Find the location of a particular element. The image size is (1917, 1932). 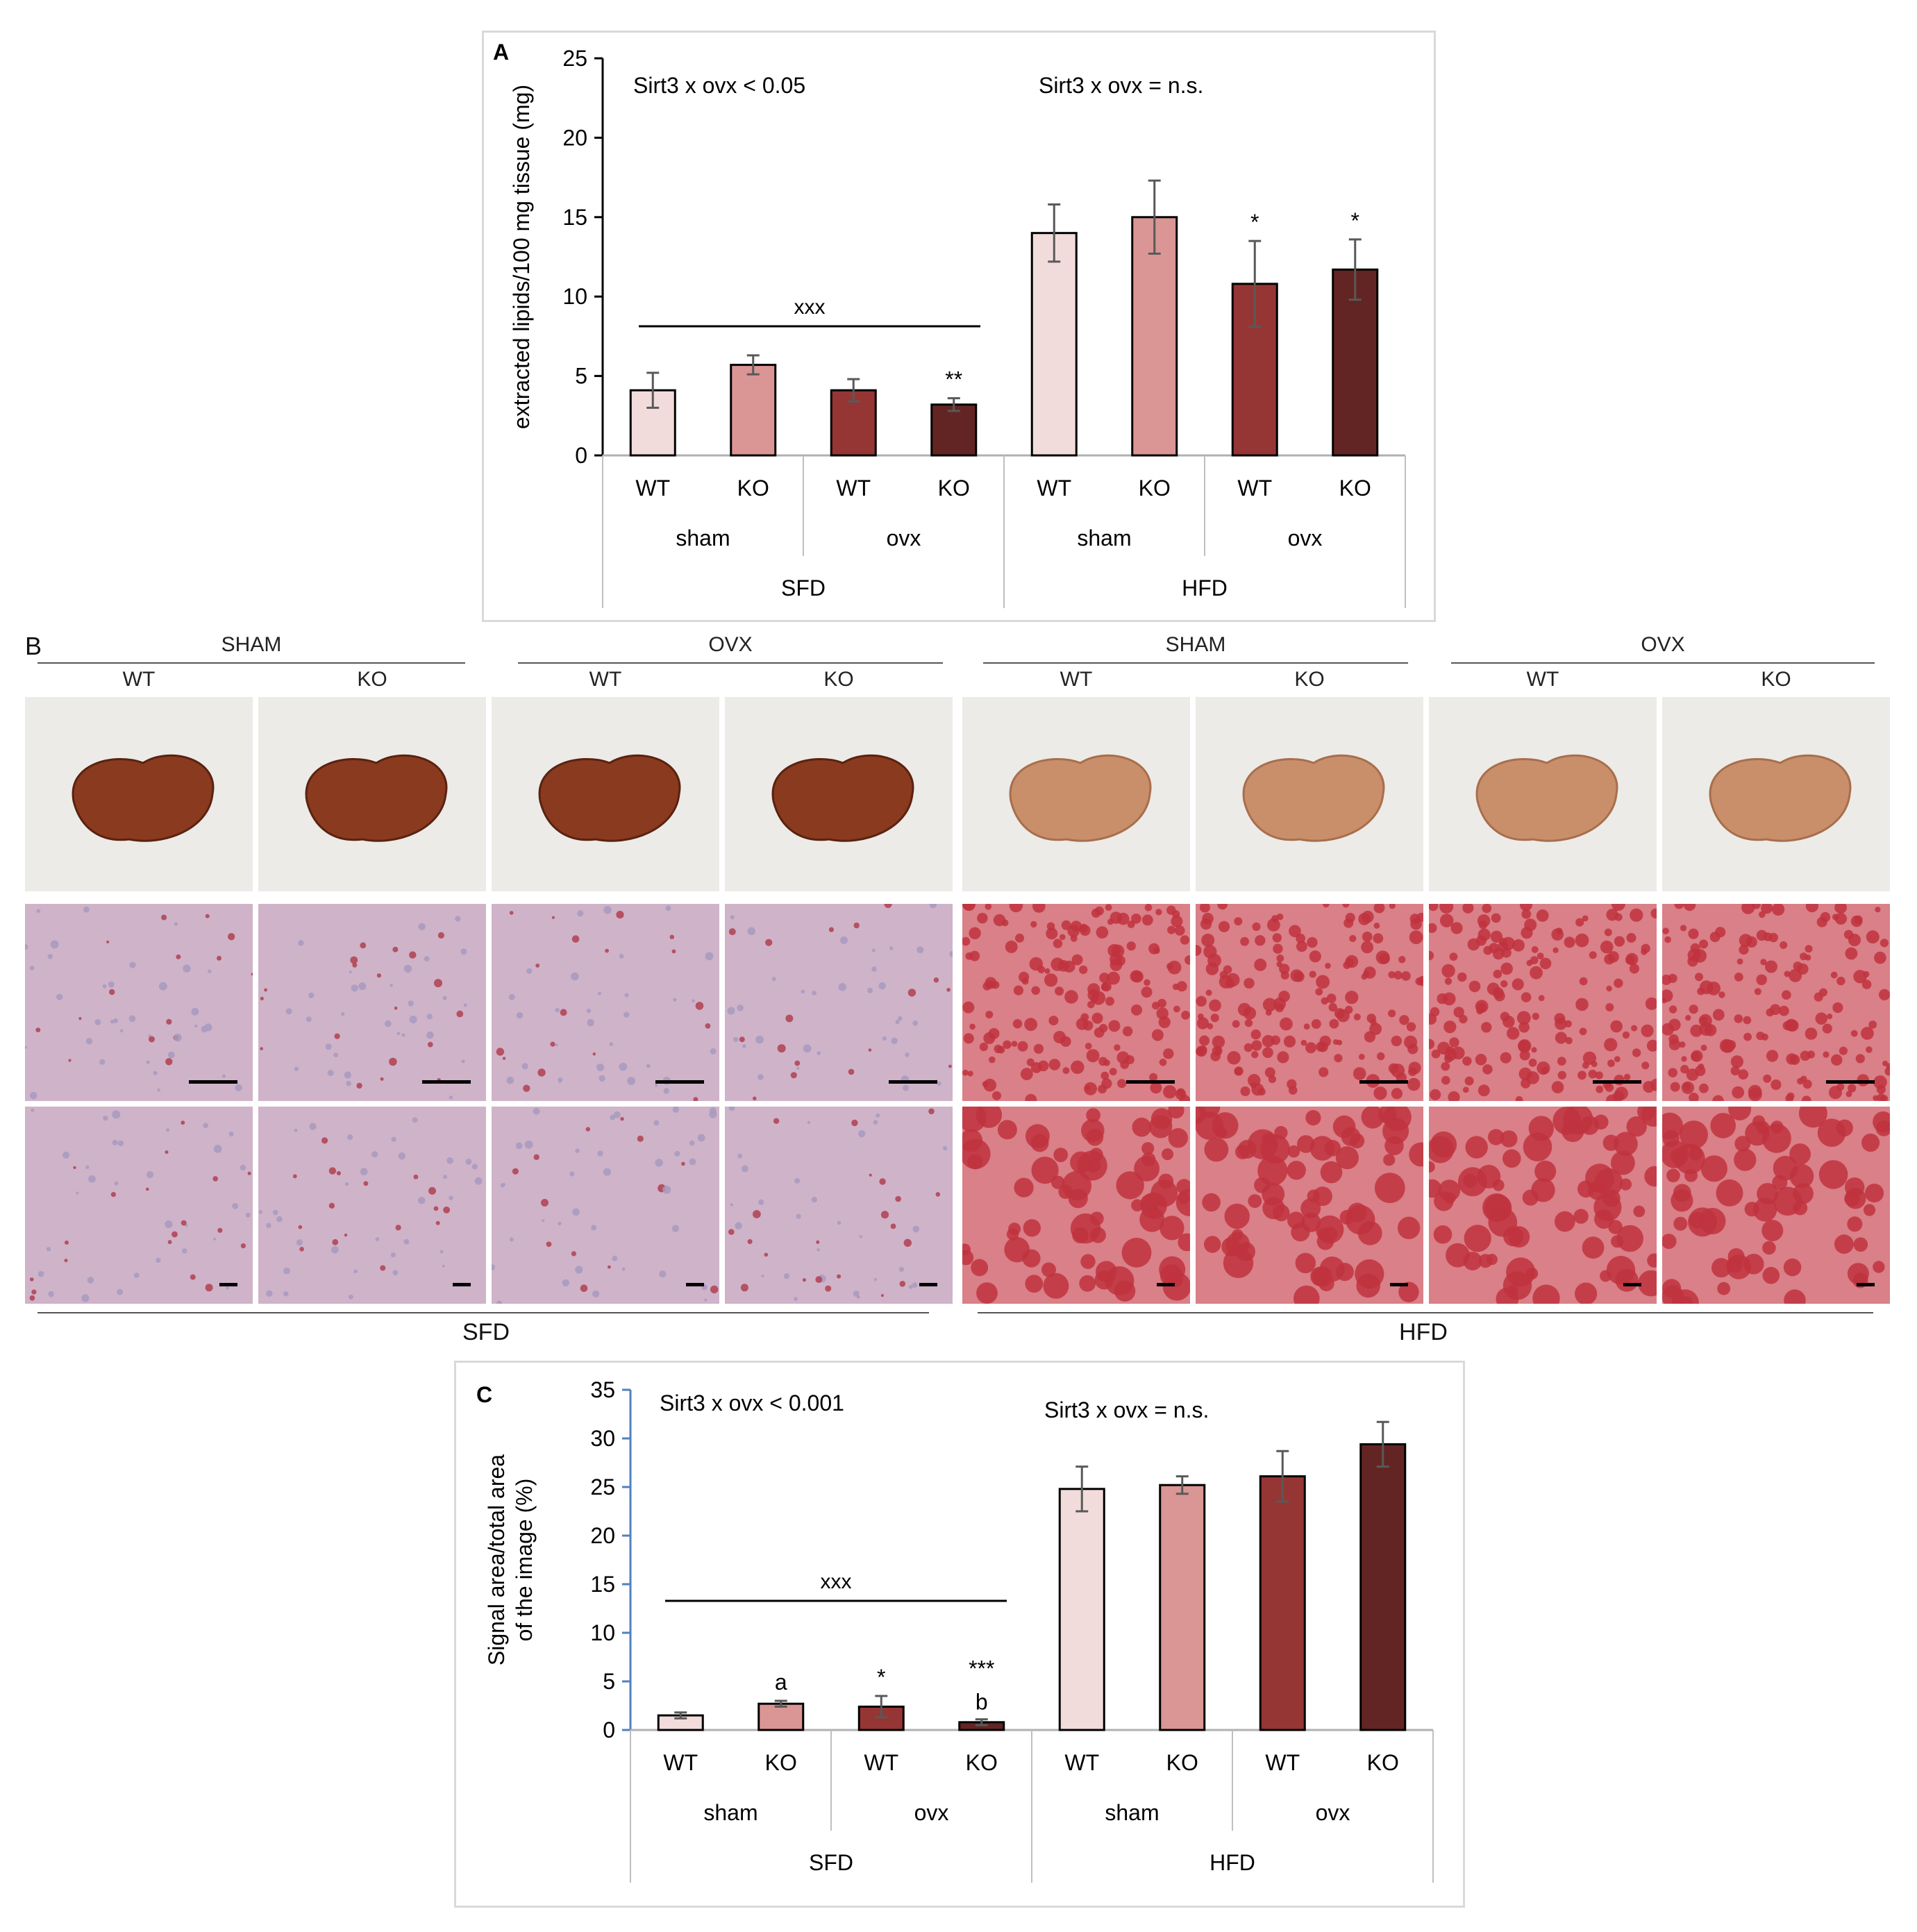

category-label: WT is located at coordinates (1282, 1762).